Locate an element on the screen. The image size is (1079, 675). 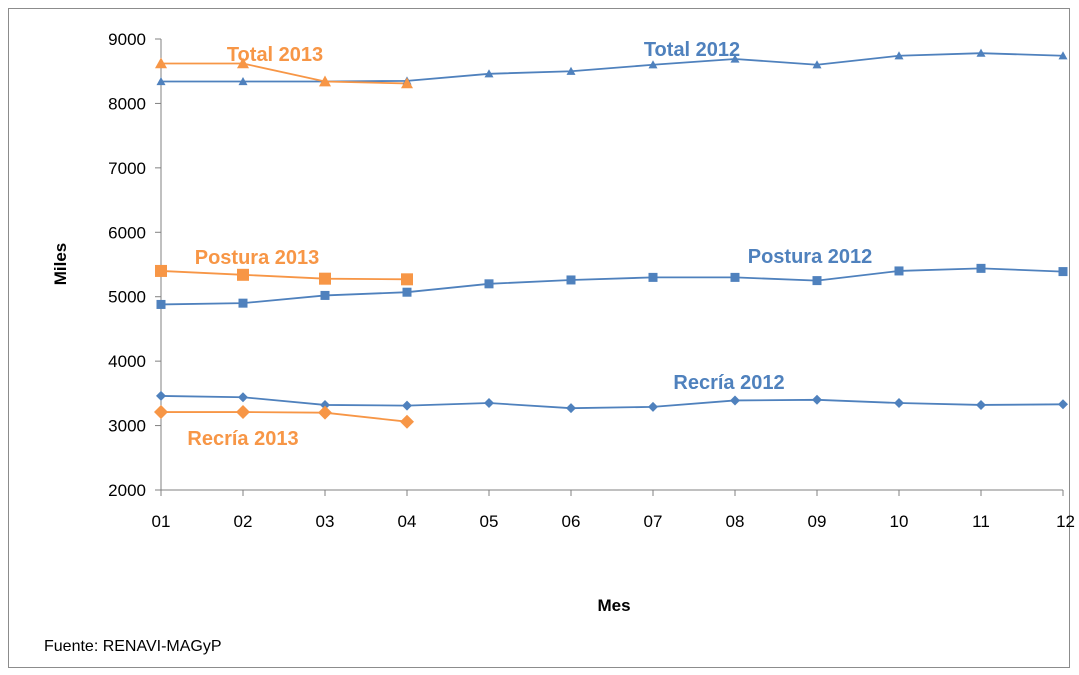
x-tick-label: 08 is located at coordinates (735, 521).